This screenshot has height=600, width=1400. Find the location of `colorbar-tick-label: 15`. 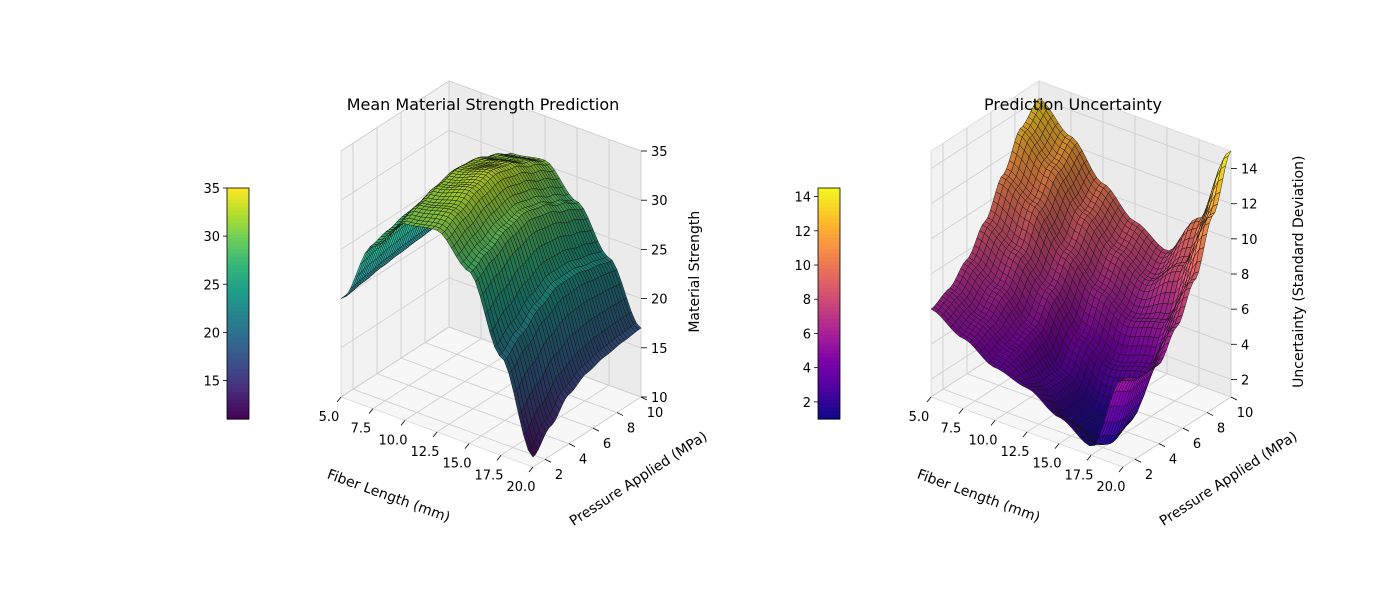

colorbar-tick-label: 15 is located at coordinates (211, 382).